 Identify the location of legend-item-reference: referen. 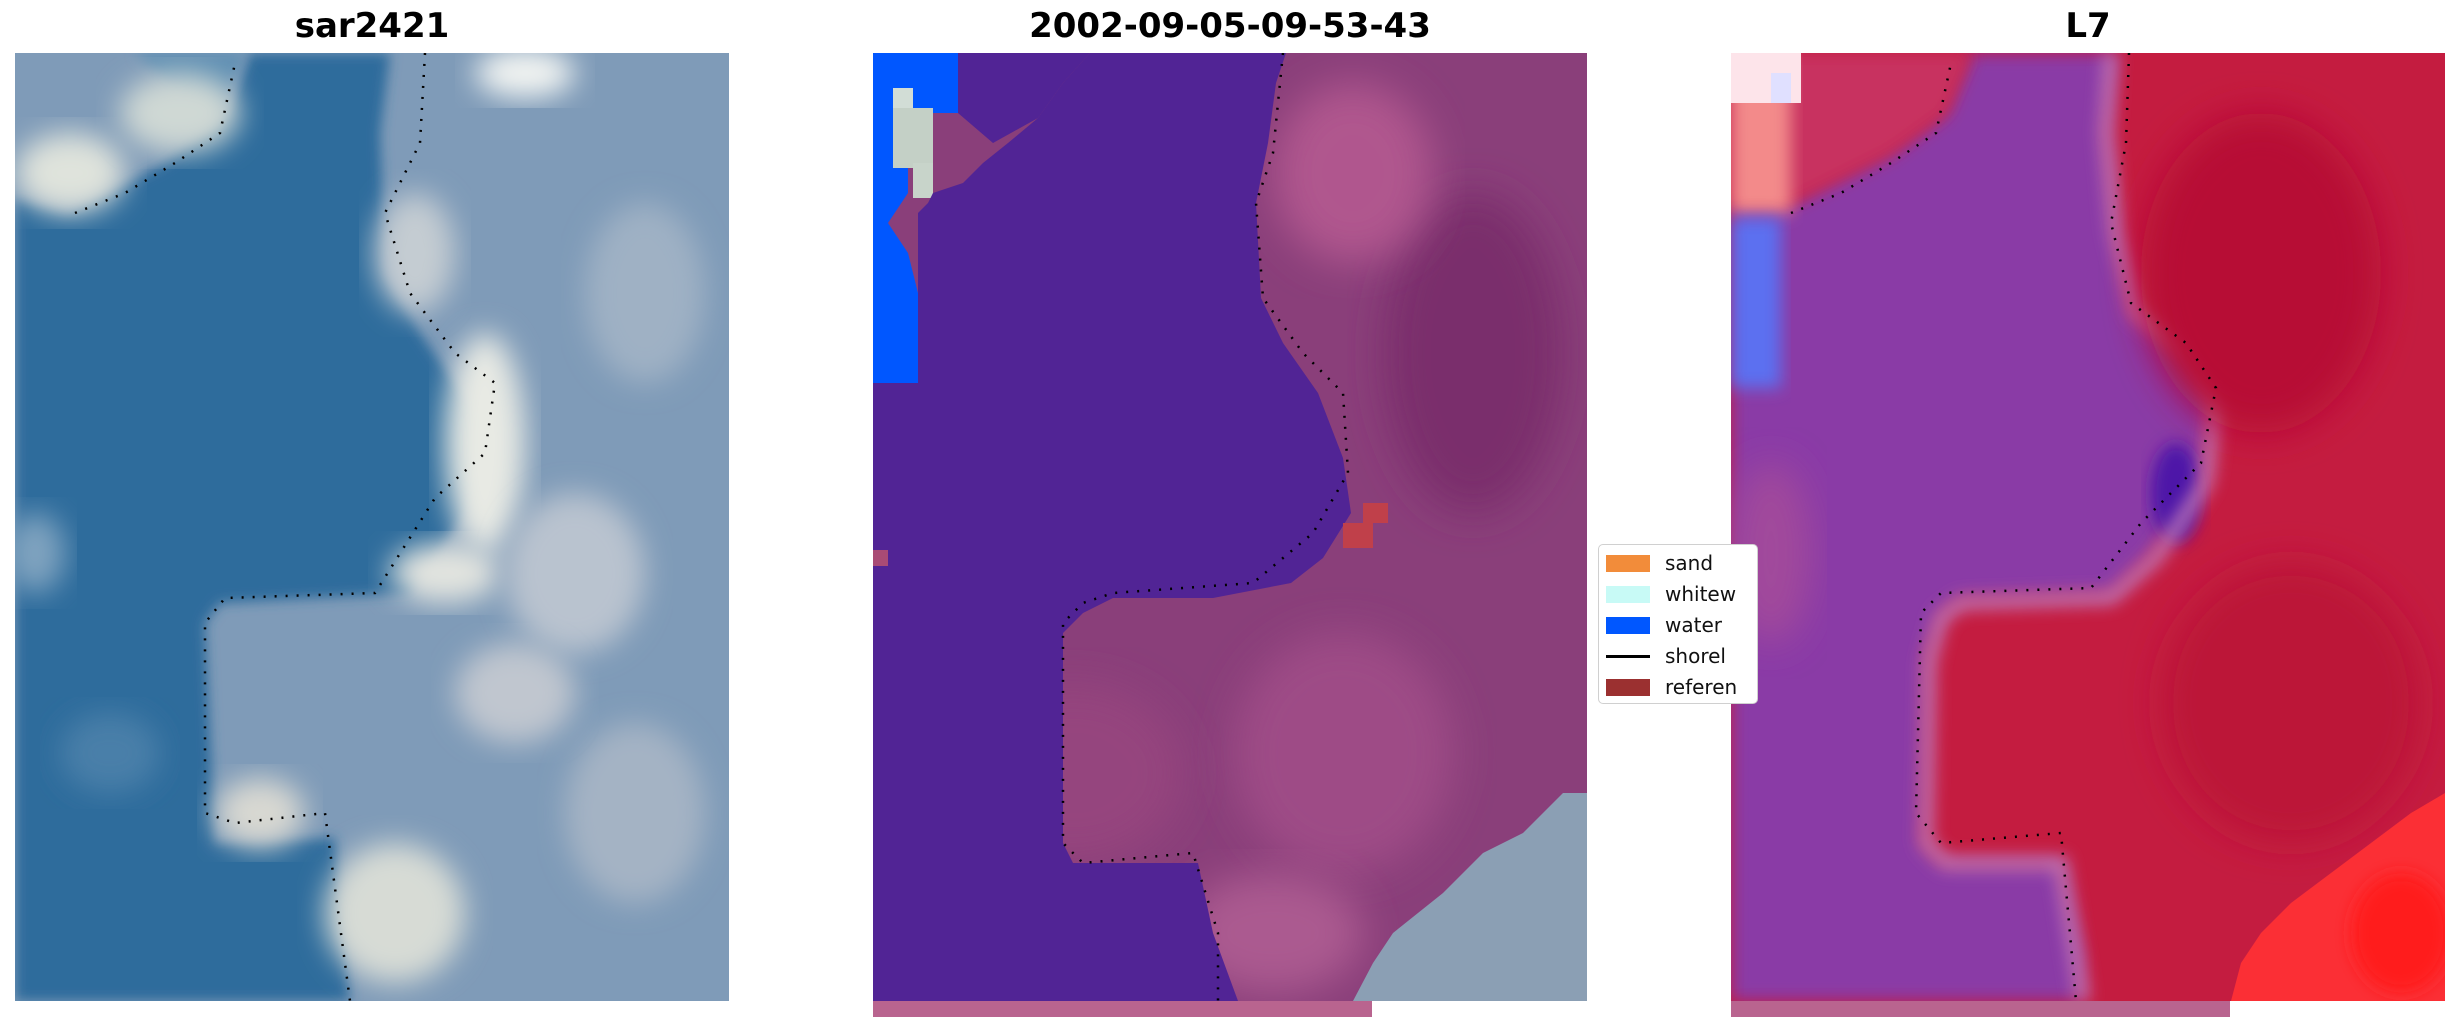
(1671, 687).